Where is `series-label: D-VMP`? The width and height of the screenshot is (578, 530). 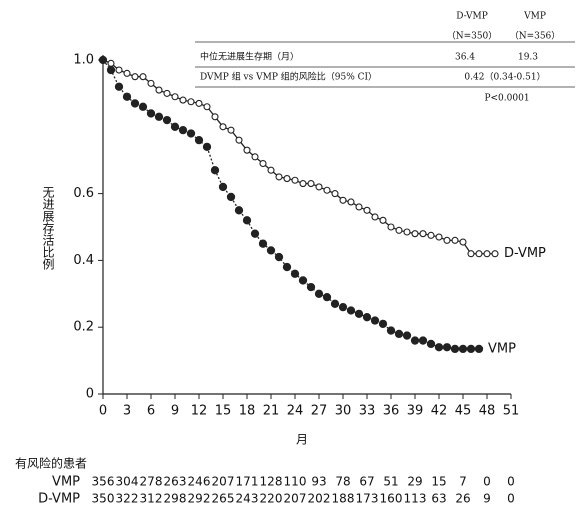
series-label: D-VMP is located at coordinates (525, 253).